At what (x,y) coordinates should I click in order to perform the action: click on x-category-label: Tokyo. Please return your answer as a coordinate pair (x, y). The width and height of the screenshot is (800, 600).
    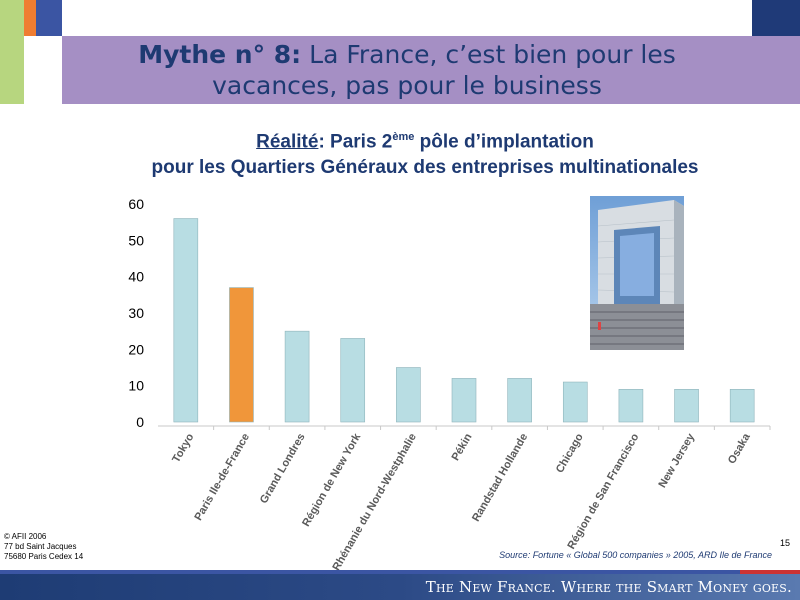
    Looking at the image, I should click on (183, 448).